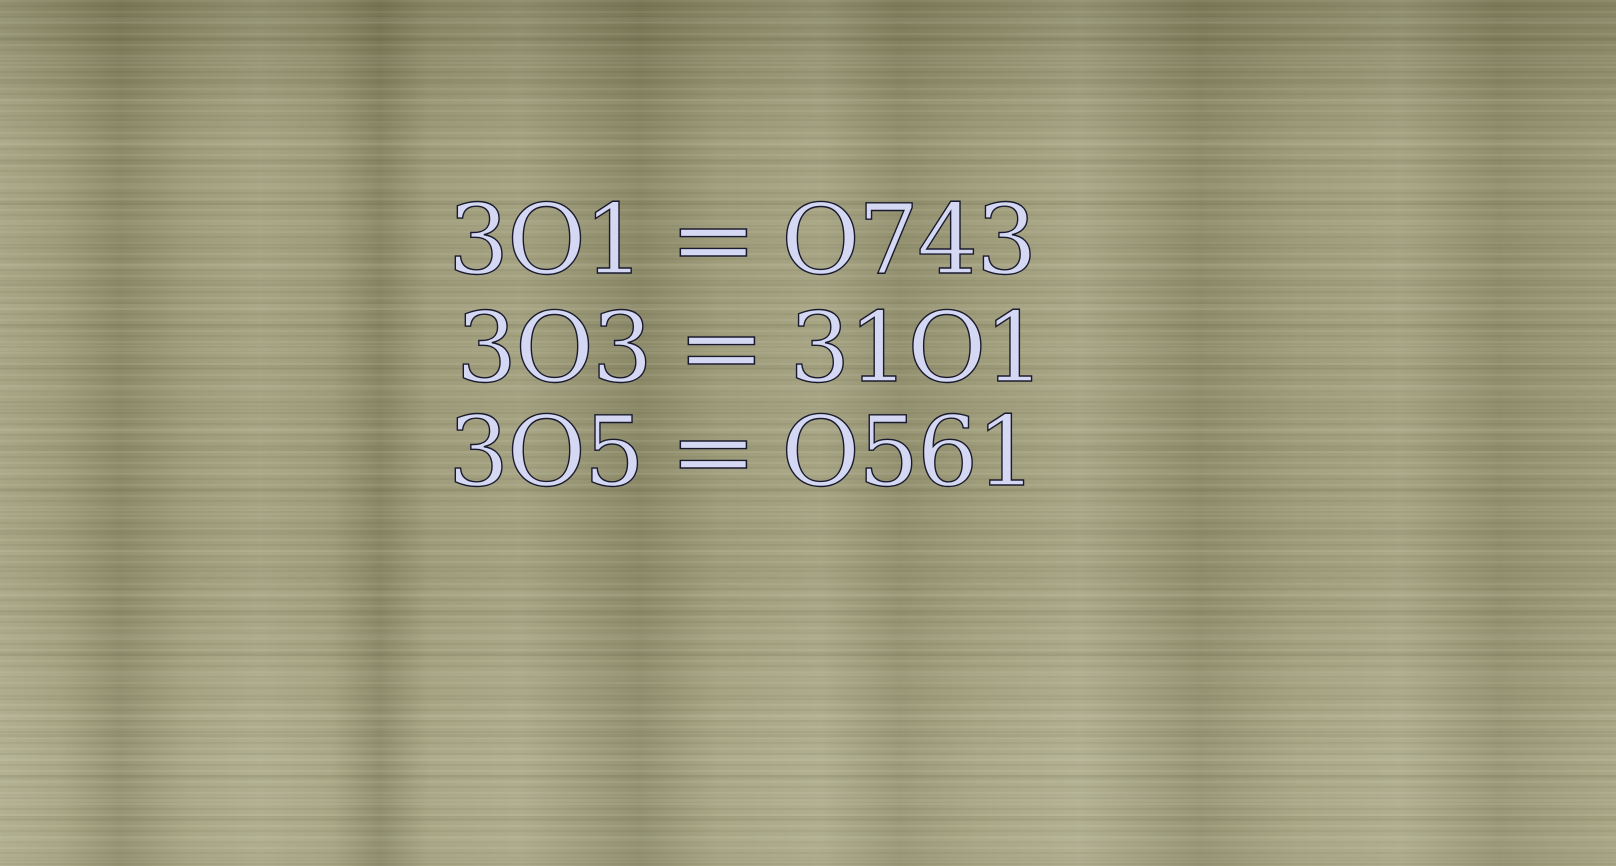 This screenshot has width=1616, height=866. What do you see at coordinates (554, 348) in the screenshot?
I see `clue-2-left: 3O3` at bounding box center [554, 348].